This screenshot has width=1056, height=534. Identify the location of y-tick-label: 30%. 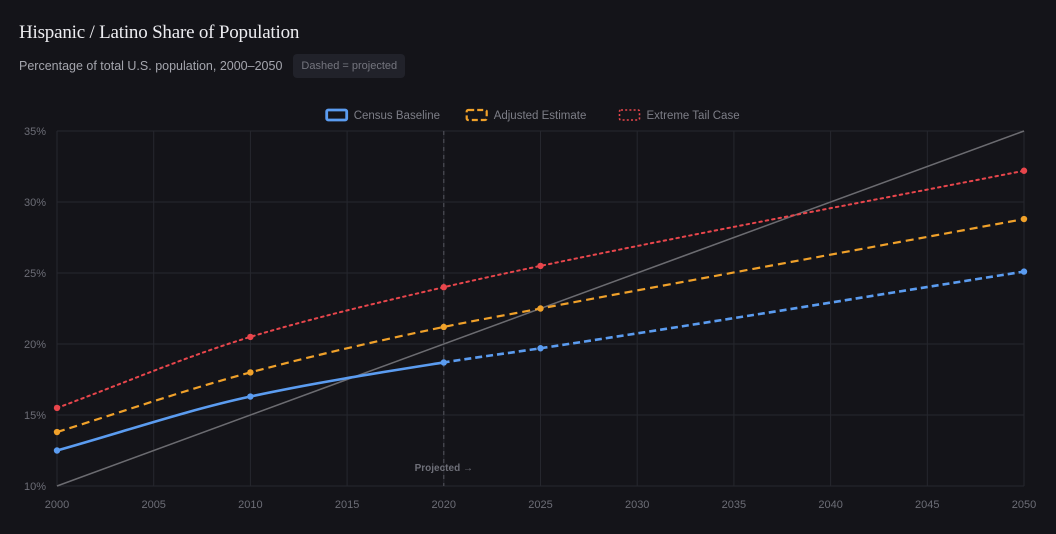
(35, 203).